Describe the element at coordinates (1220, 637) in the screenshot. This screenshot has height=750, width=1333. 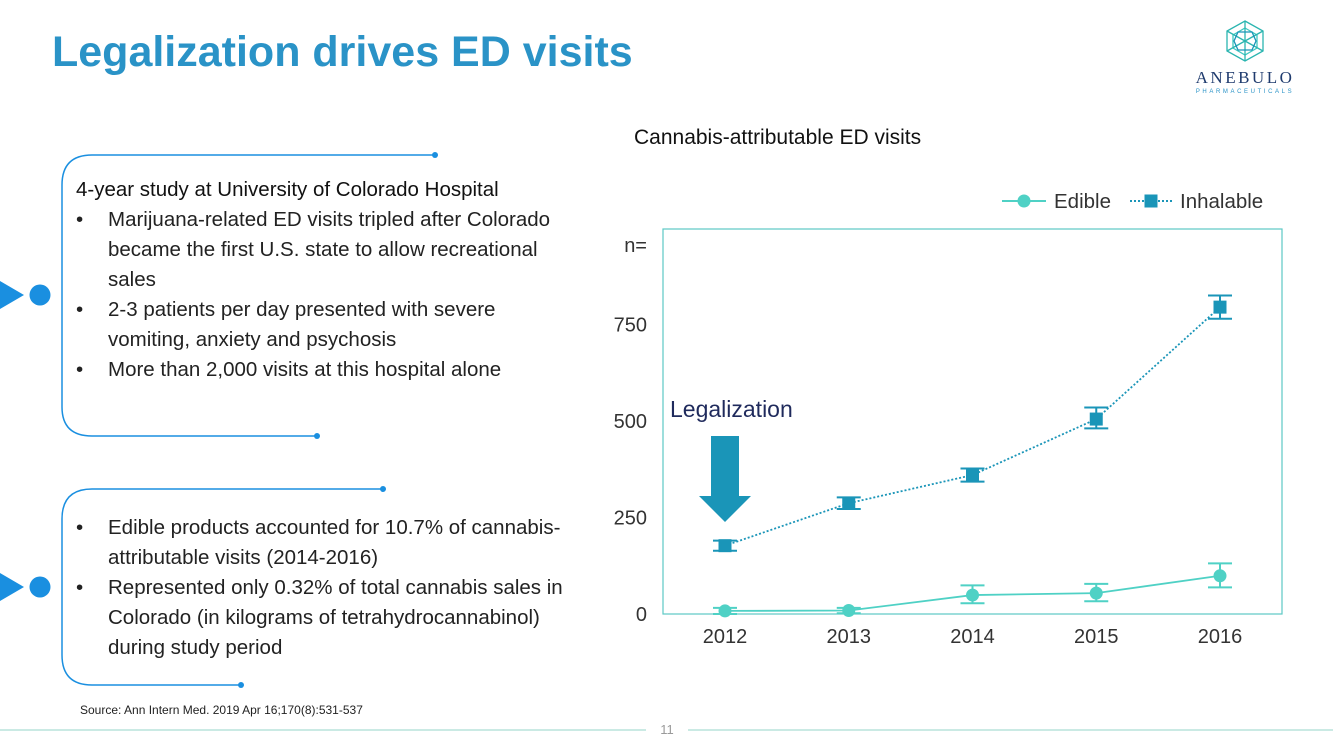
I see `x-tick-label: 2016` at that location.